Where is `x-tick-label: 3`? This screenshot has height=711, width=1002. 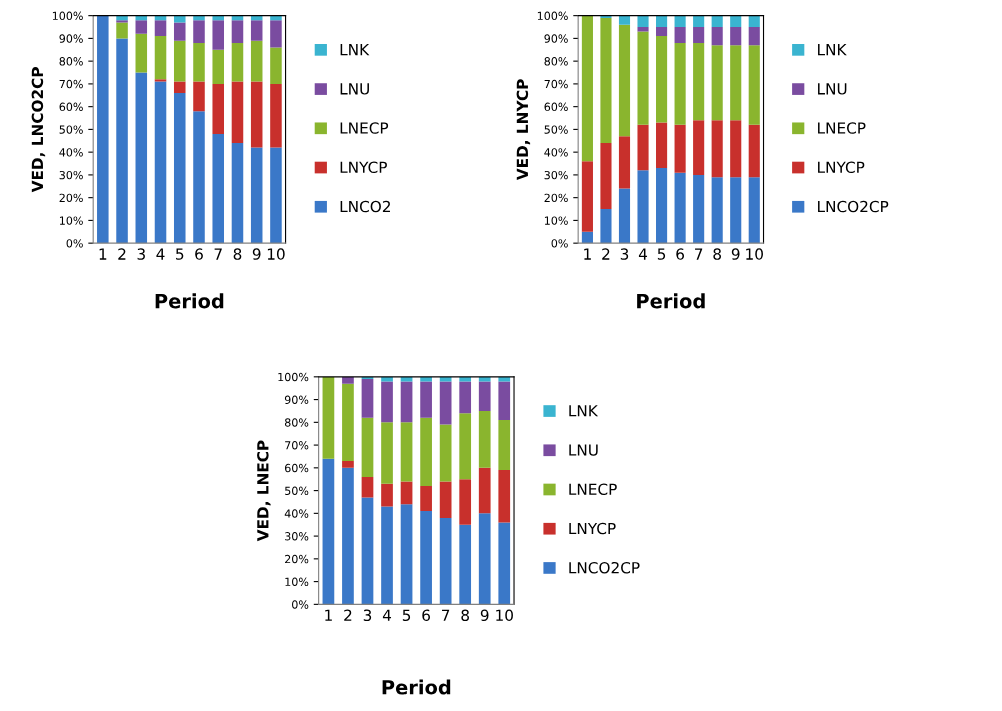
x-tick-label: 3 is located at coordinates (367, 615).